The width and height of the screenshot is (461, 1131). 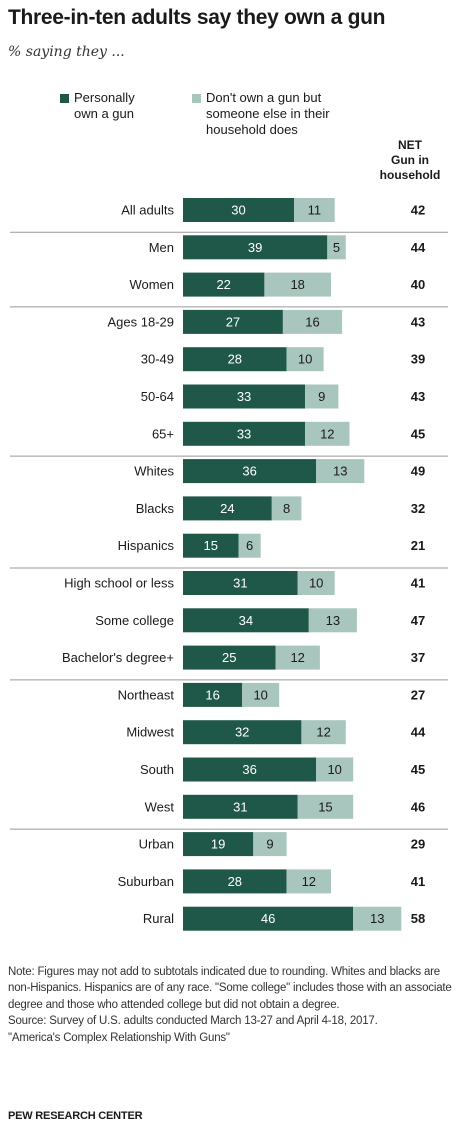 I want to click on legend-item-personal: Personally own a gun, so click(x=97, y=106).